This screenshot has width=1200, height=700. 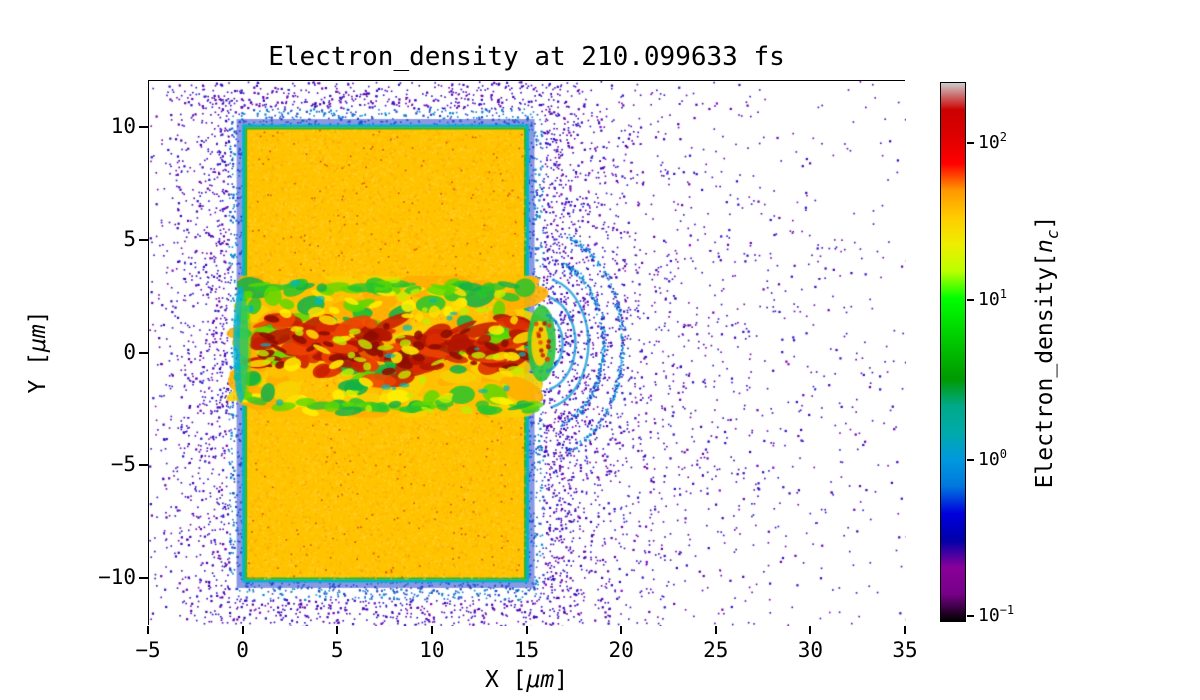 What do you see at coordinates (1003, 137) in the screenshot?
I see `colorbar-tick-exponent: 2` at bounding box center [1003, 137].